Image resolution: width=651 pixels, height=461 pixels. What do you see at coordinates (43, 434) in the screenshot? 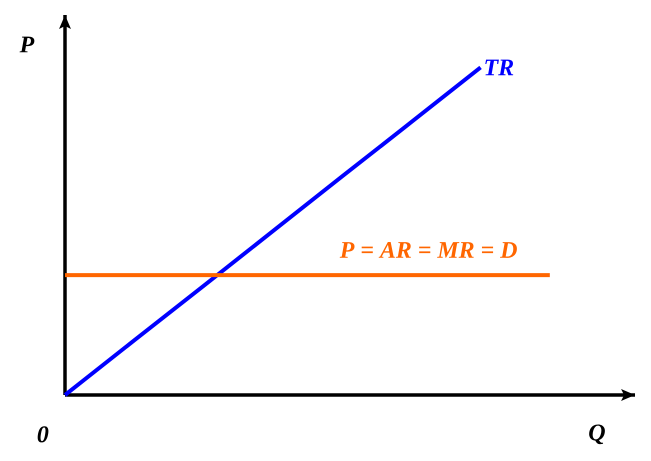
I see `text: 0` at bounding box center [43, 434].